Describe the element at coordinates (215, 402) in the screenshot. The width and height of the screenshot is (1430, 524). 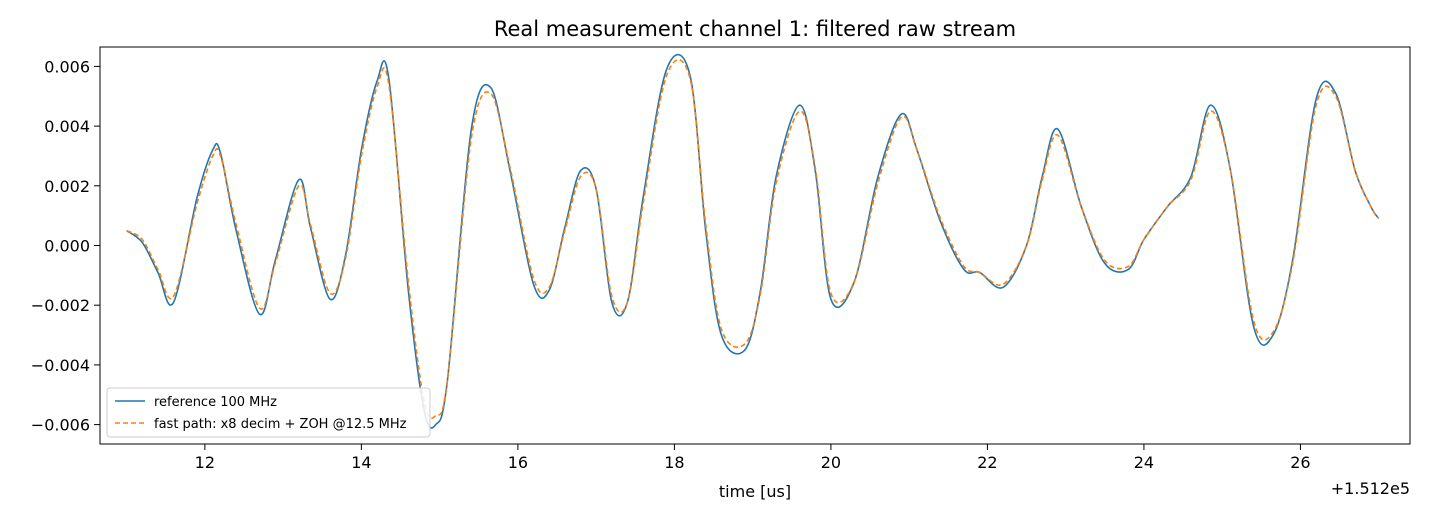
I see `legend-label-reference: reference 100 MHz` at that location.